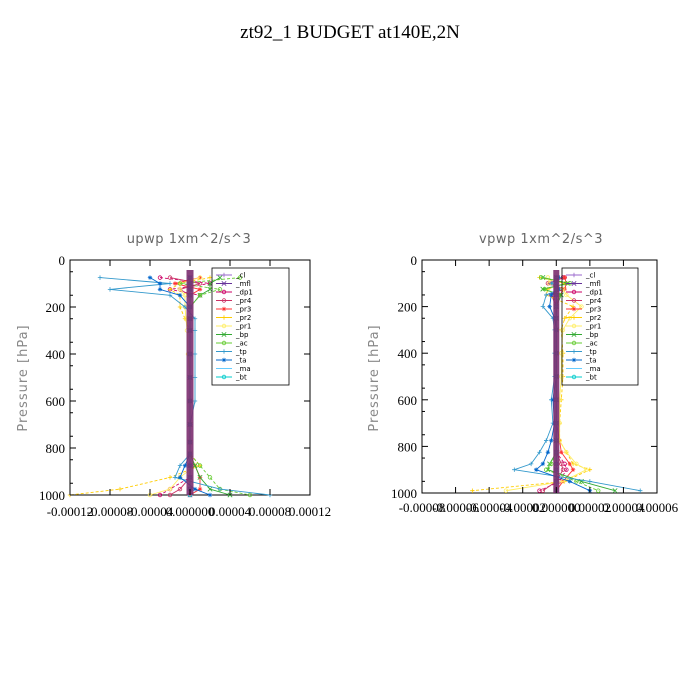 This screenshot has height=700, width=700. Describe the element at coordinates (241, 378) in the screenshot. I see `upwp-legend-label: _bt` at that location.